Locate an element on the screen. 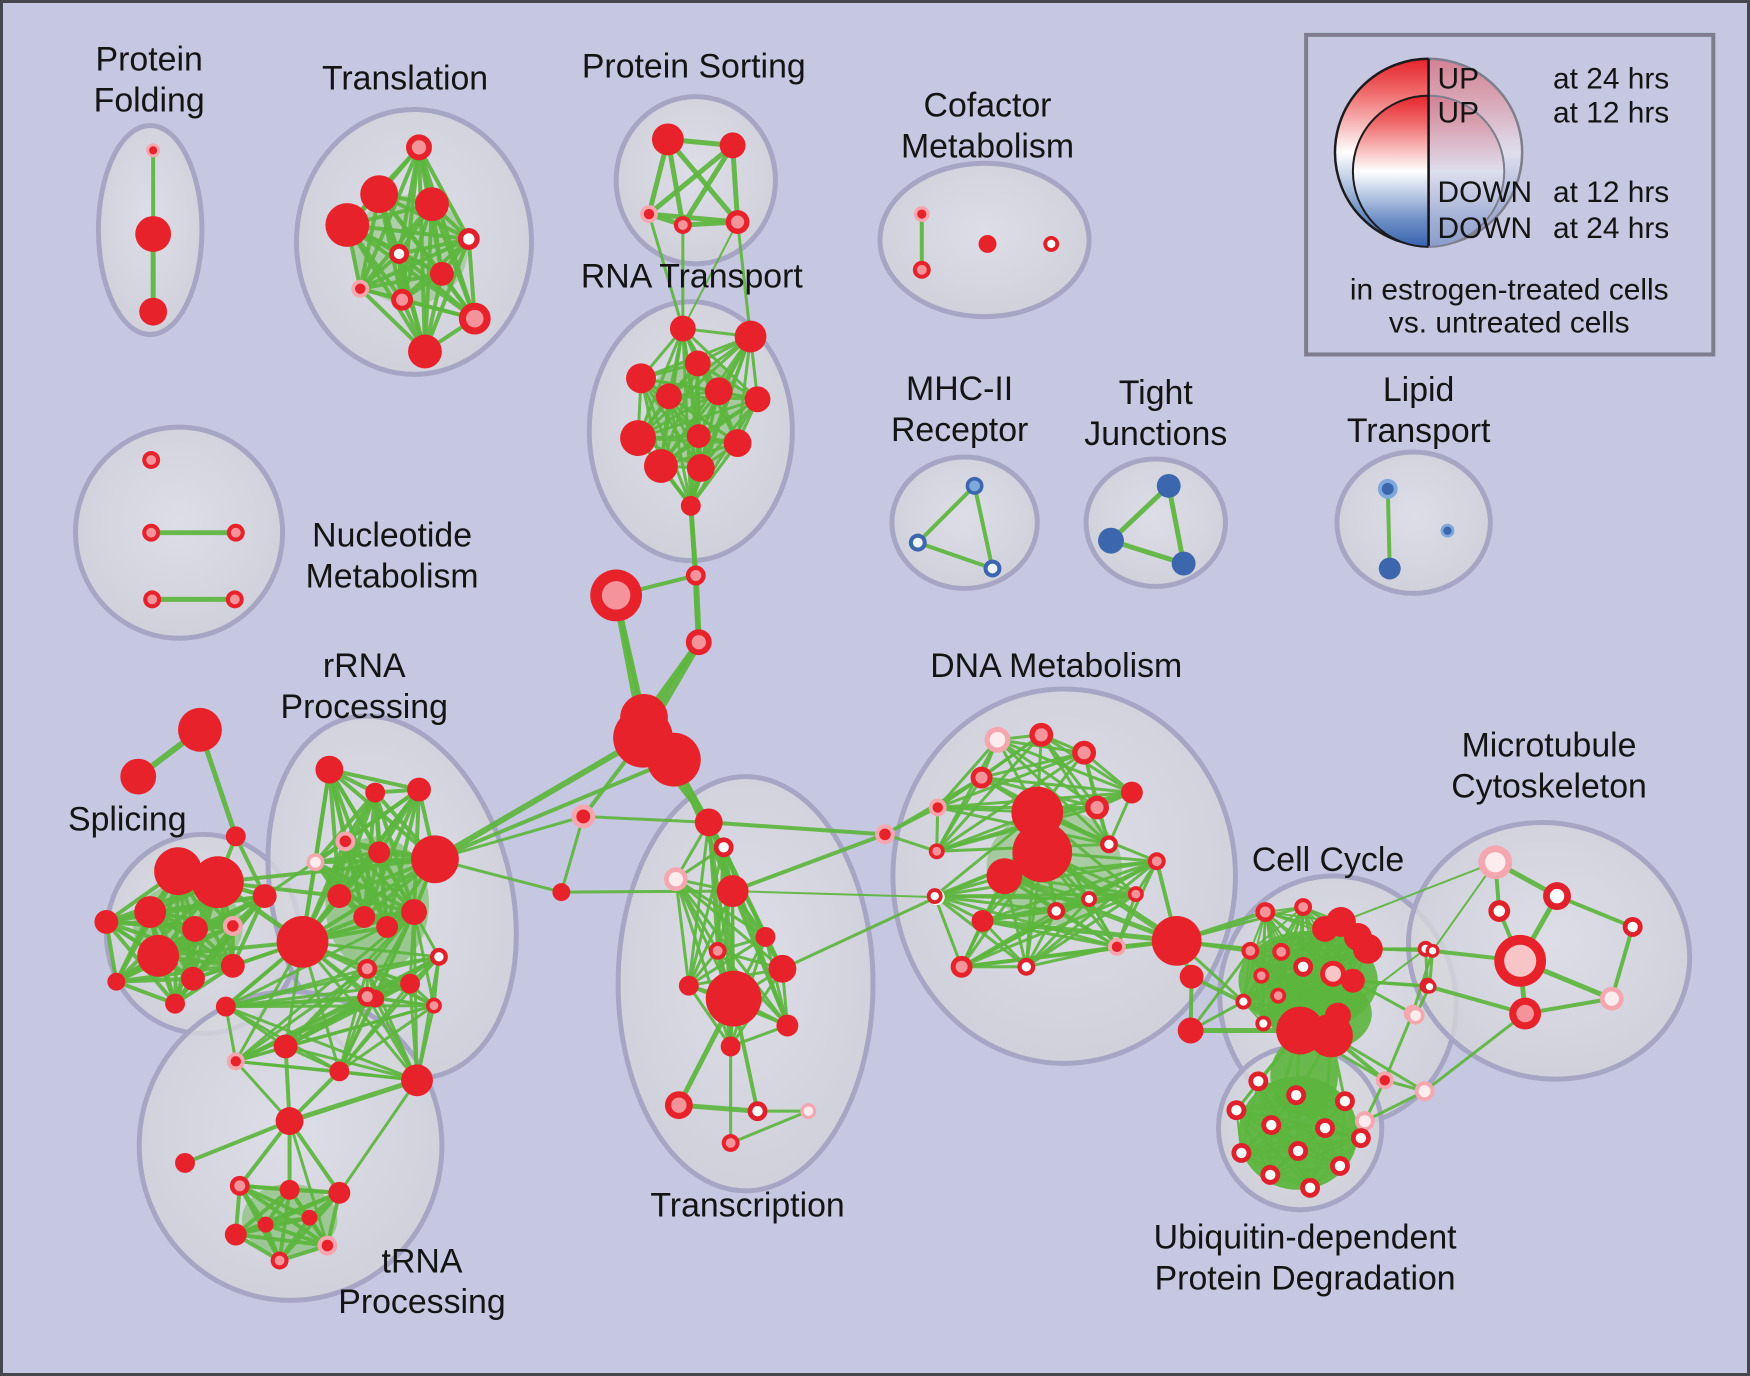  cluster-label-microtubule-cytoskeleton: Microtubule is located at coordinates (1549, 746).